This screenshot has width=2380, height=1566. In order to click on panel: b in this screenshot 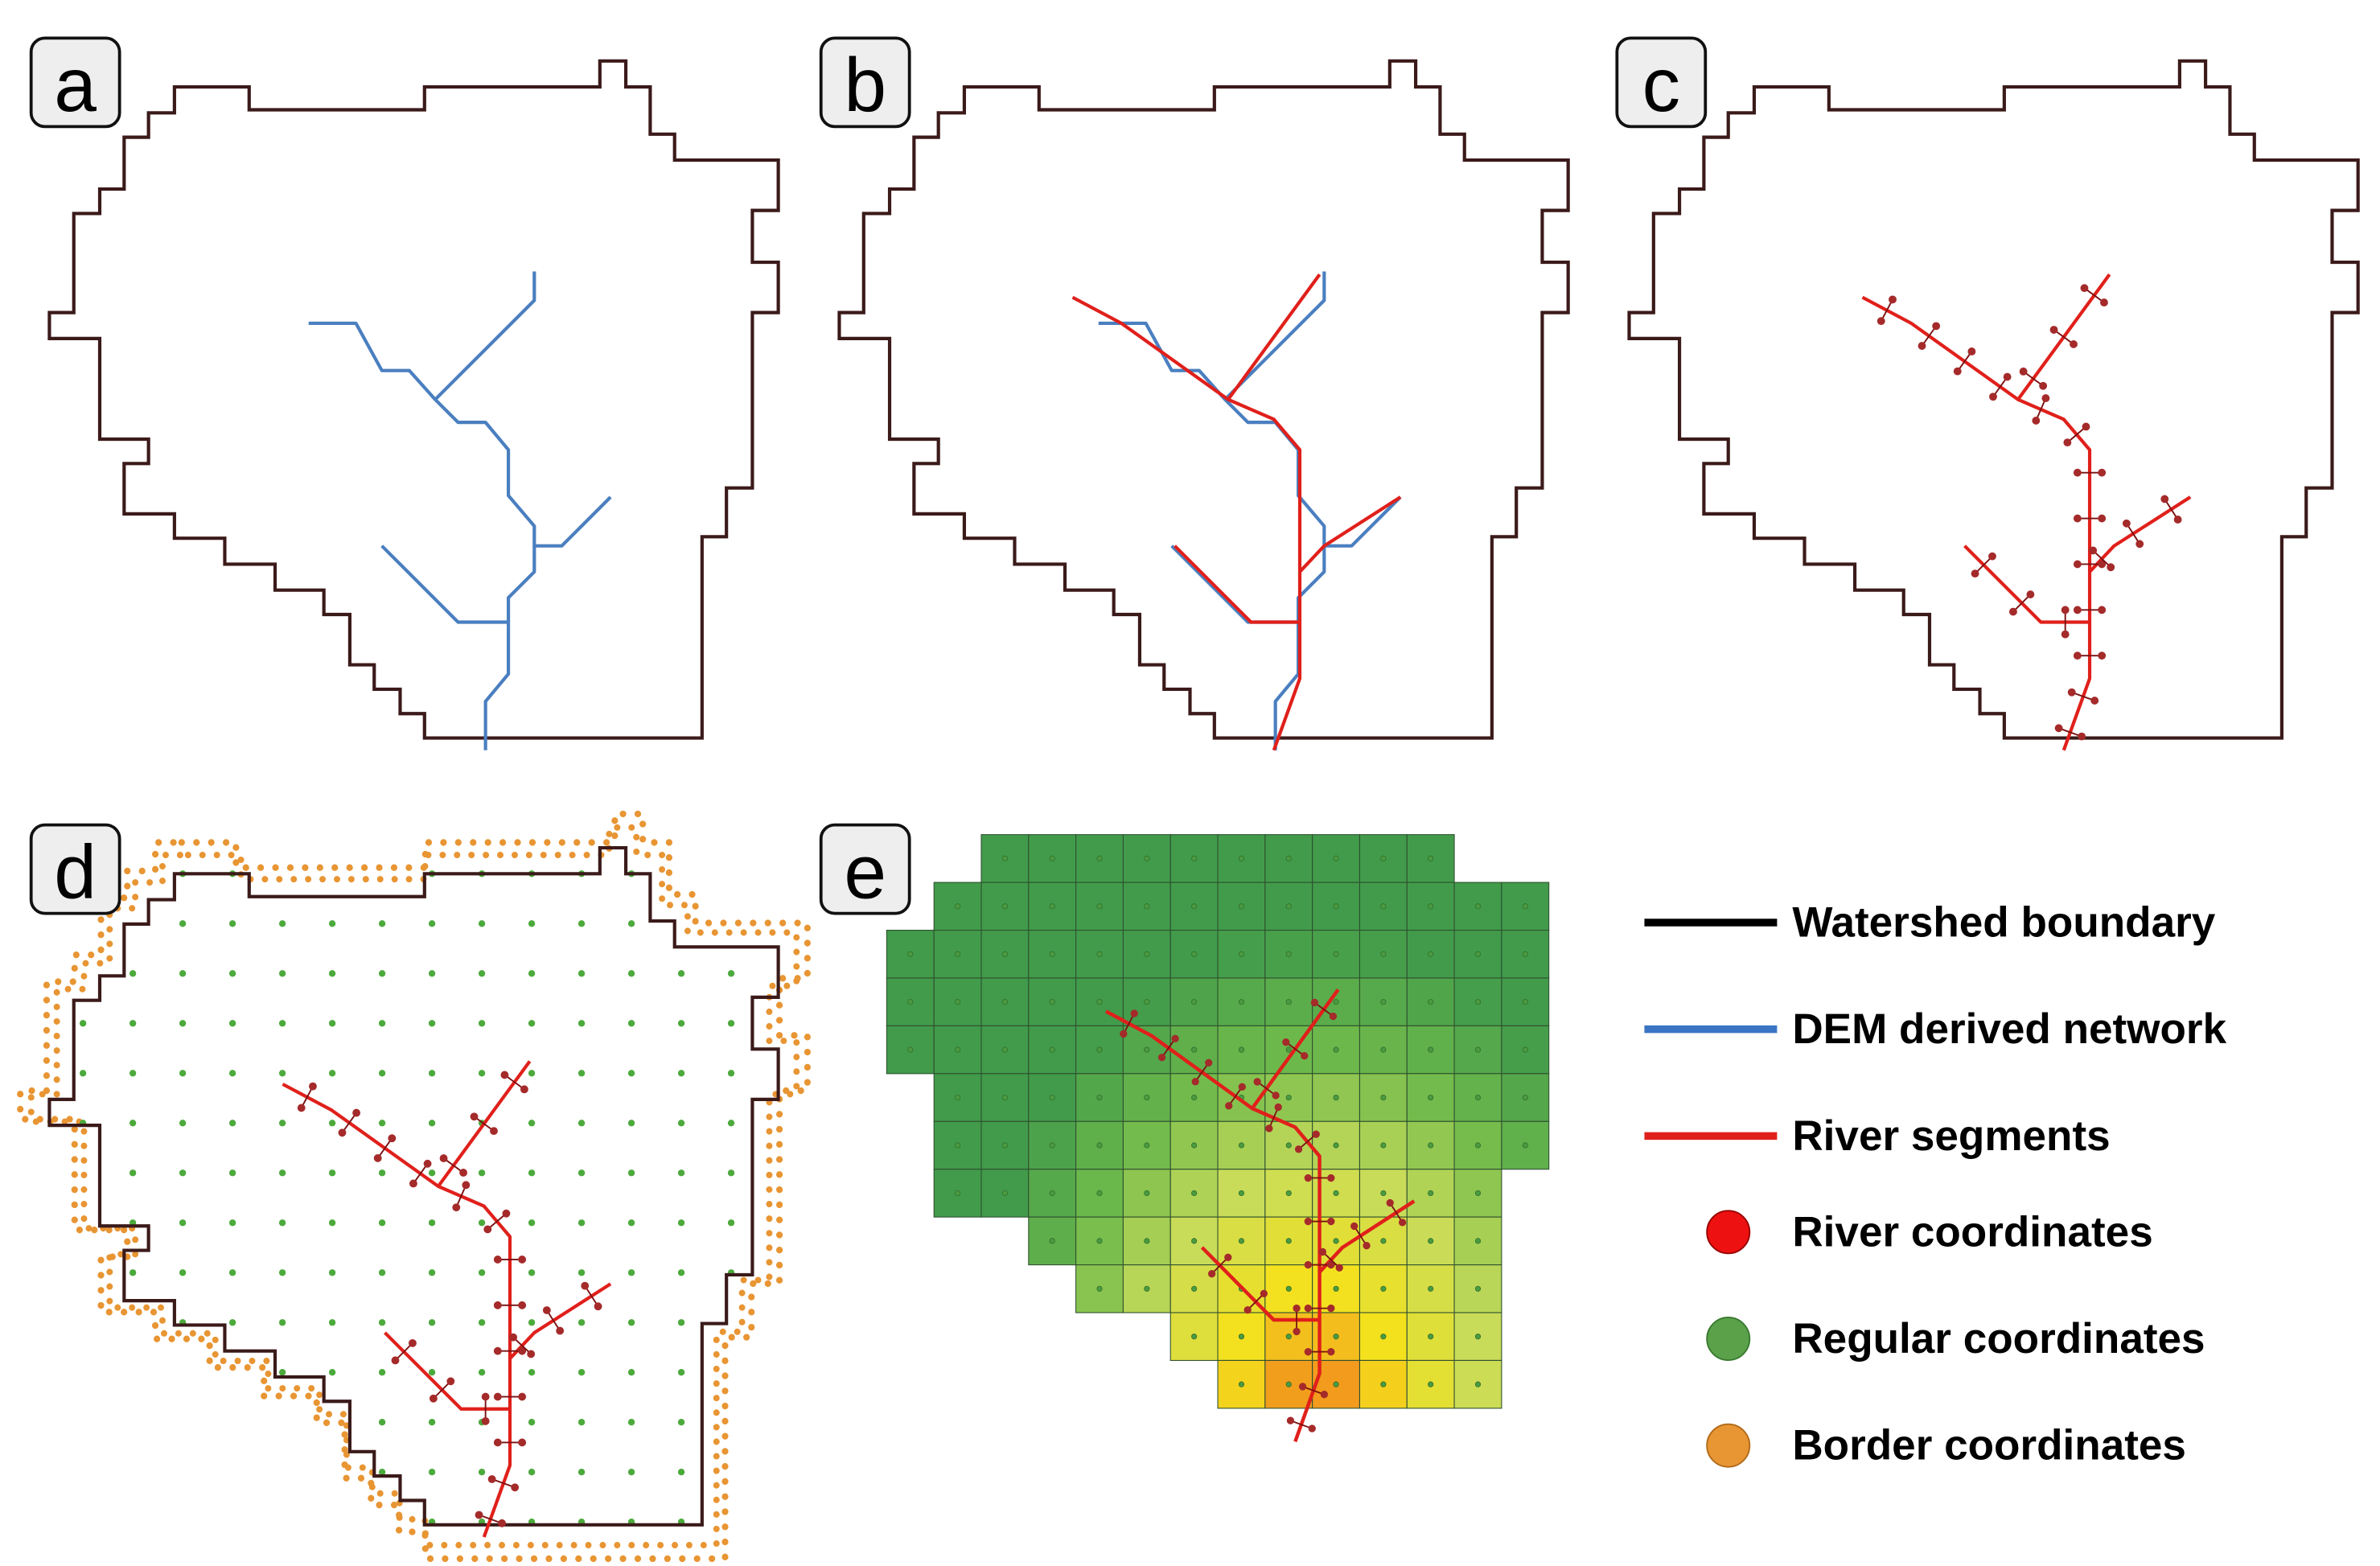, I will do `click(1194, 393)`.